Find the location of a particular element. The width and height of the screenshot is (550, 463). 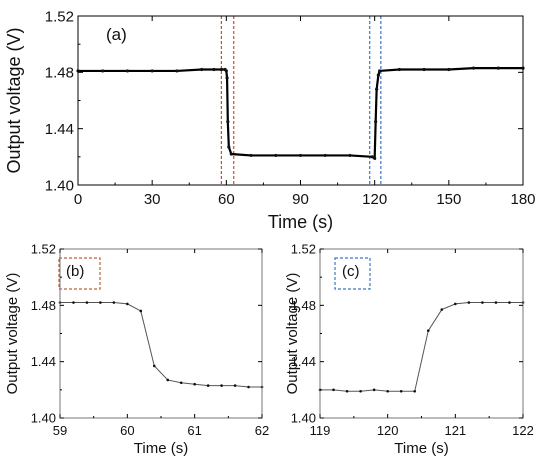

x-tick-label: 180 is located at coordinates (522, 199).